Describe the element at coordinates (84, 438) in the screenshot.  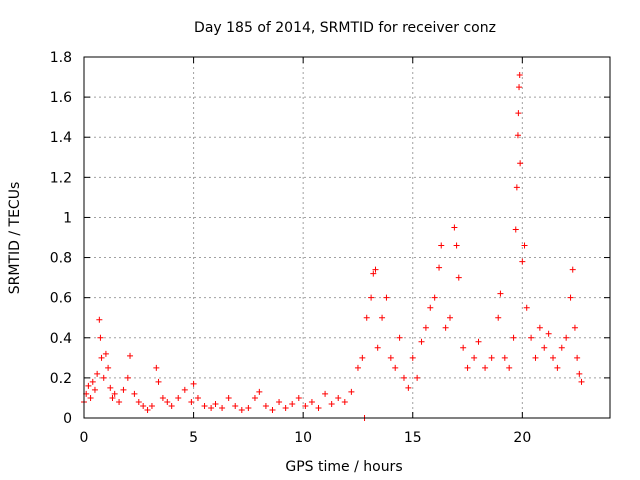
I see `x-tick-label: 0` at that location.